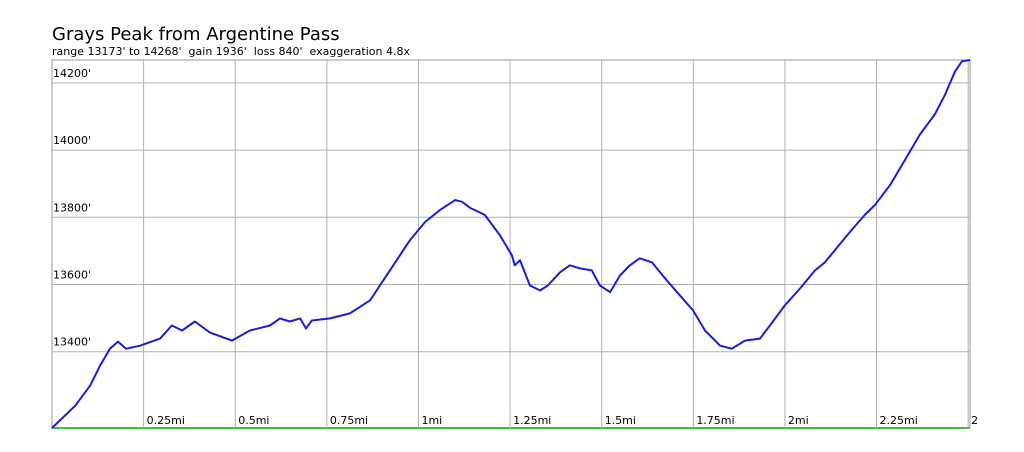 This screenshot has width=1024, height=452. What do you see at coordinates (974, 420) in the screenshot?
I see `x-tick-label: 2` at bounding box center [974, 420].